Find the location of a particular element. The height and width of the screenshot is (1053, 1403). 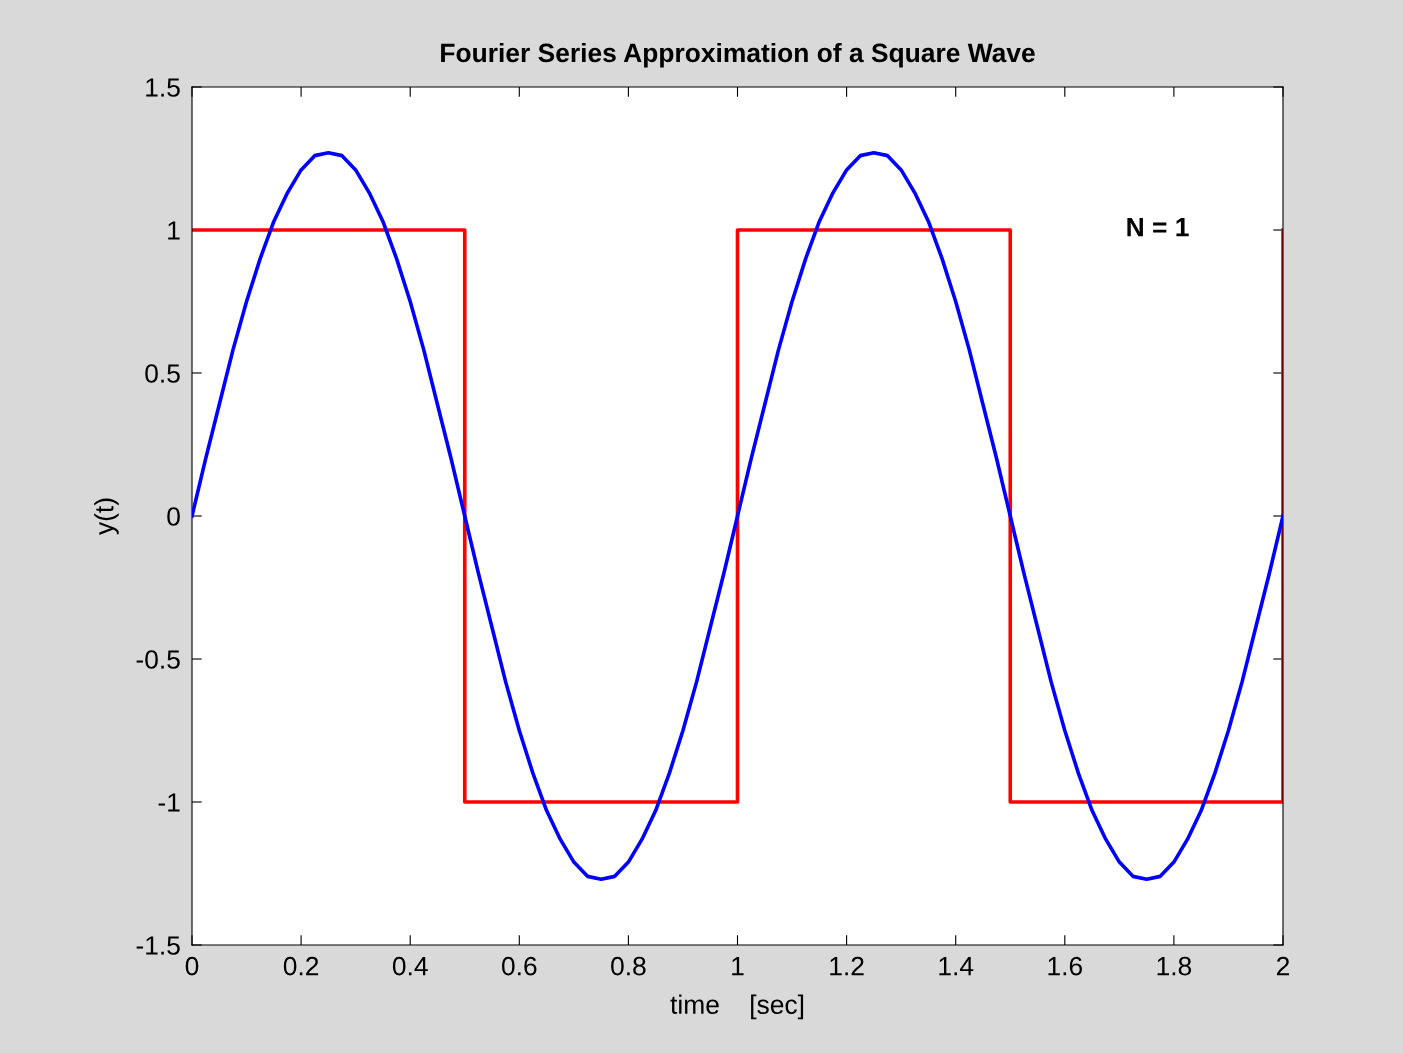

chart-title: Fourier Series Approximation of a Square Wave is located at coordinates (738, 55).